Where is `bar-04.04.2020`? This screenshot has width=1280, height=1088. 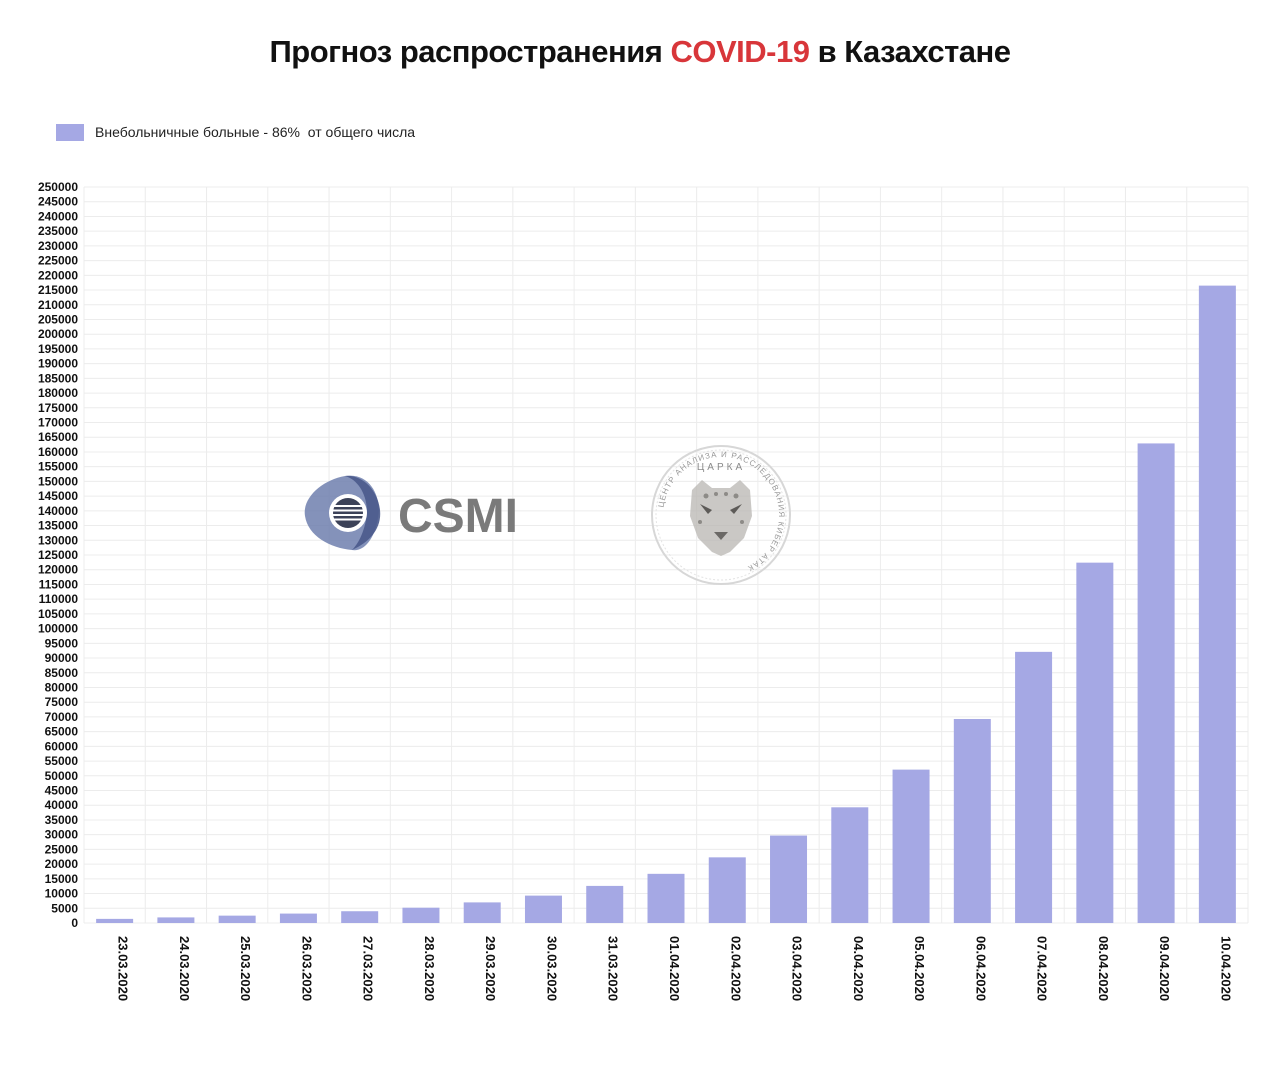 bar-04.04.2020 is located at coordinates (850, 865).